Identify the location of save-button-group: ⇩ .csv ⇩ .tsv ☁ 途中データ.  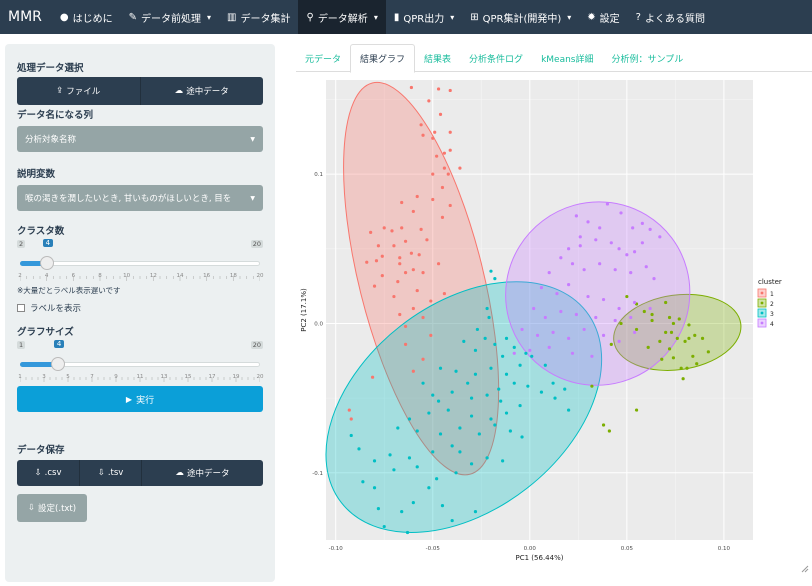
(140, 473).